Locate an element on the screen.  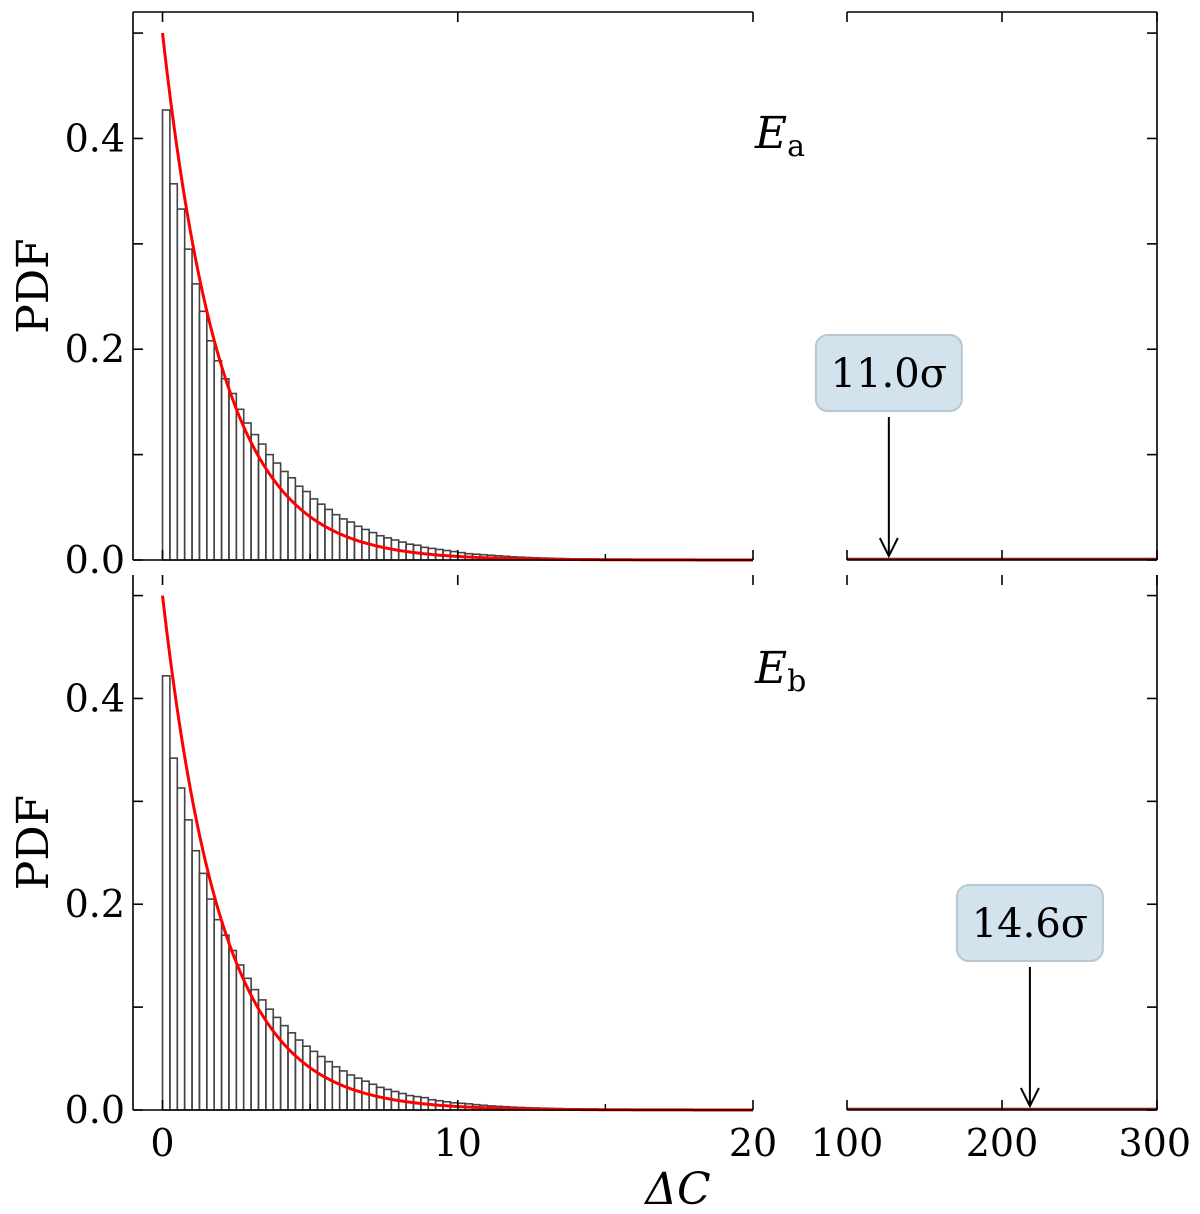
x-tick-label-right: 100 is located at coordinates (847, 1143).